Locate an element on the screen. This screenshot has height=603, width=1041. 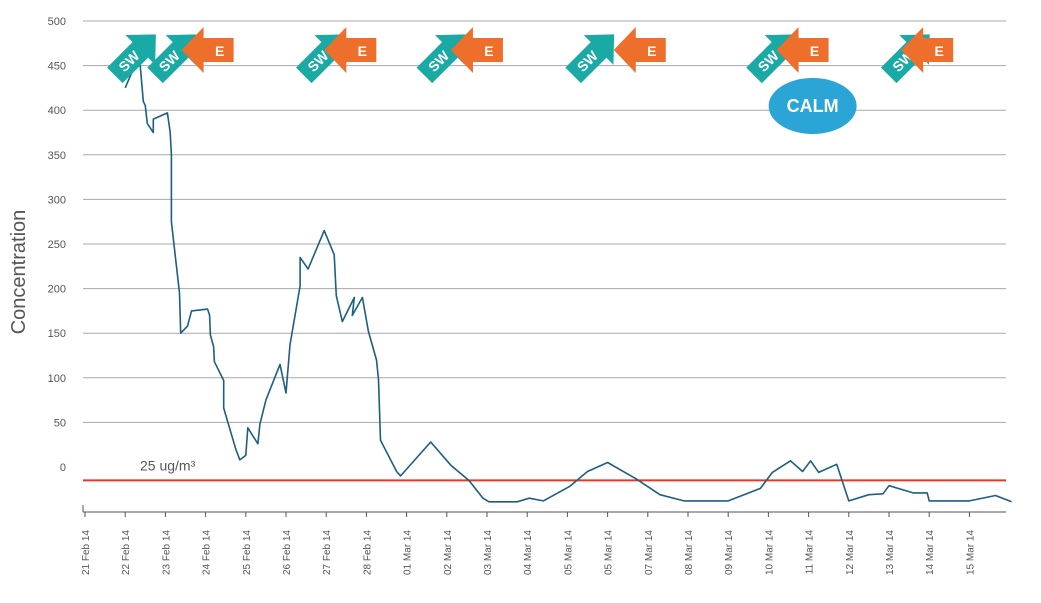
x-tick-label: 07 Mar 14 is located at coordinates (649, 552).